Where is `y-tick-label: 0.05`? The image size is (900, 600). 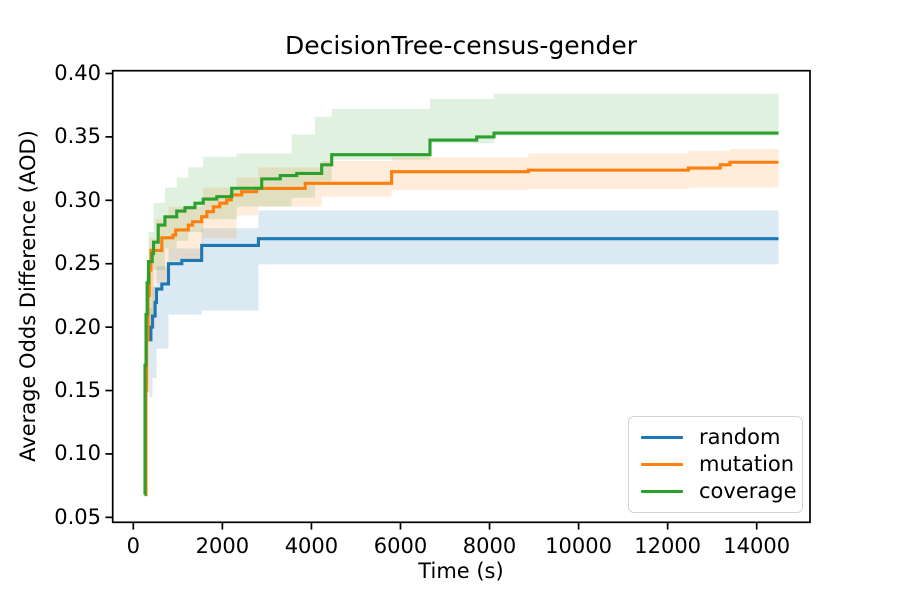 y-tick-label: 0.05 is located at coordinates (77, 516).